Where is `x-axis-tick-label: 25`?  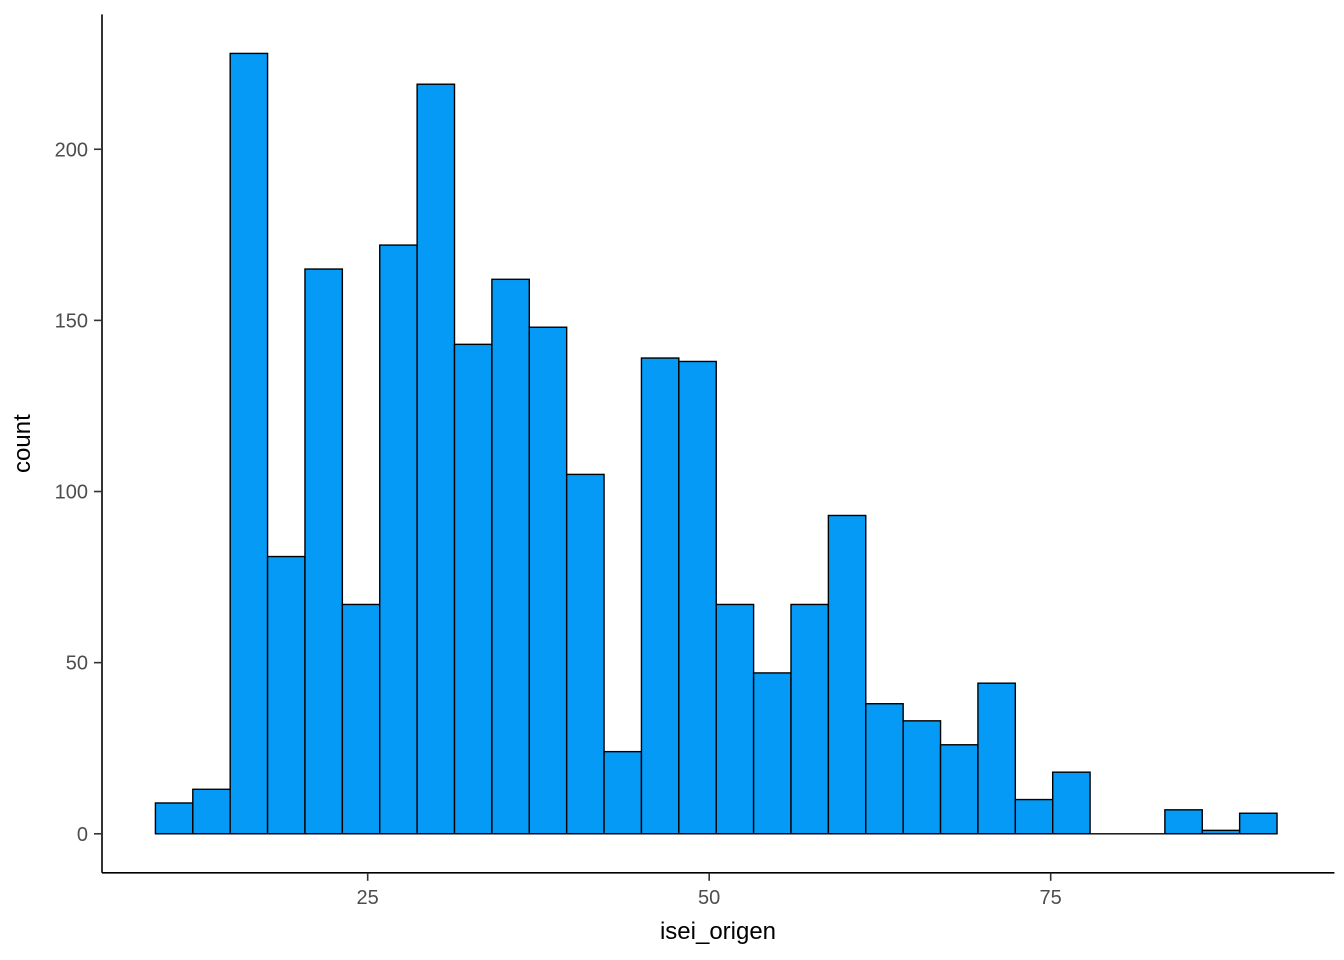 x-axis-tick-label: 25 is located at coordinates (368, 898).